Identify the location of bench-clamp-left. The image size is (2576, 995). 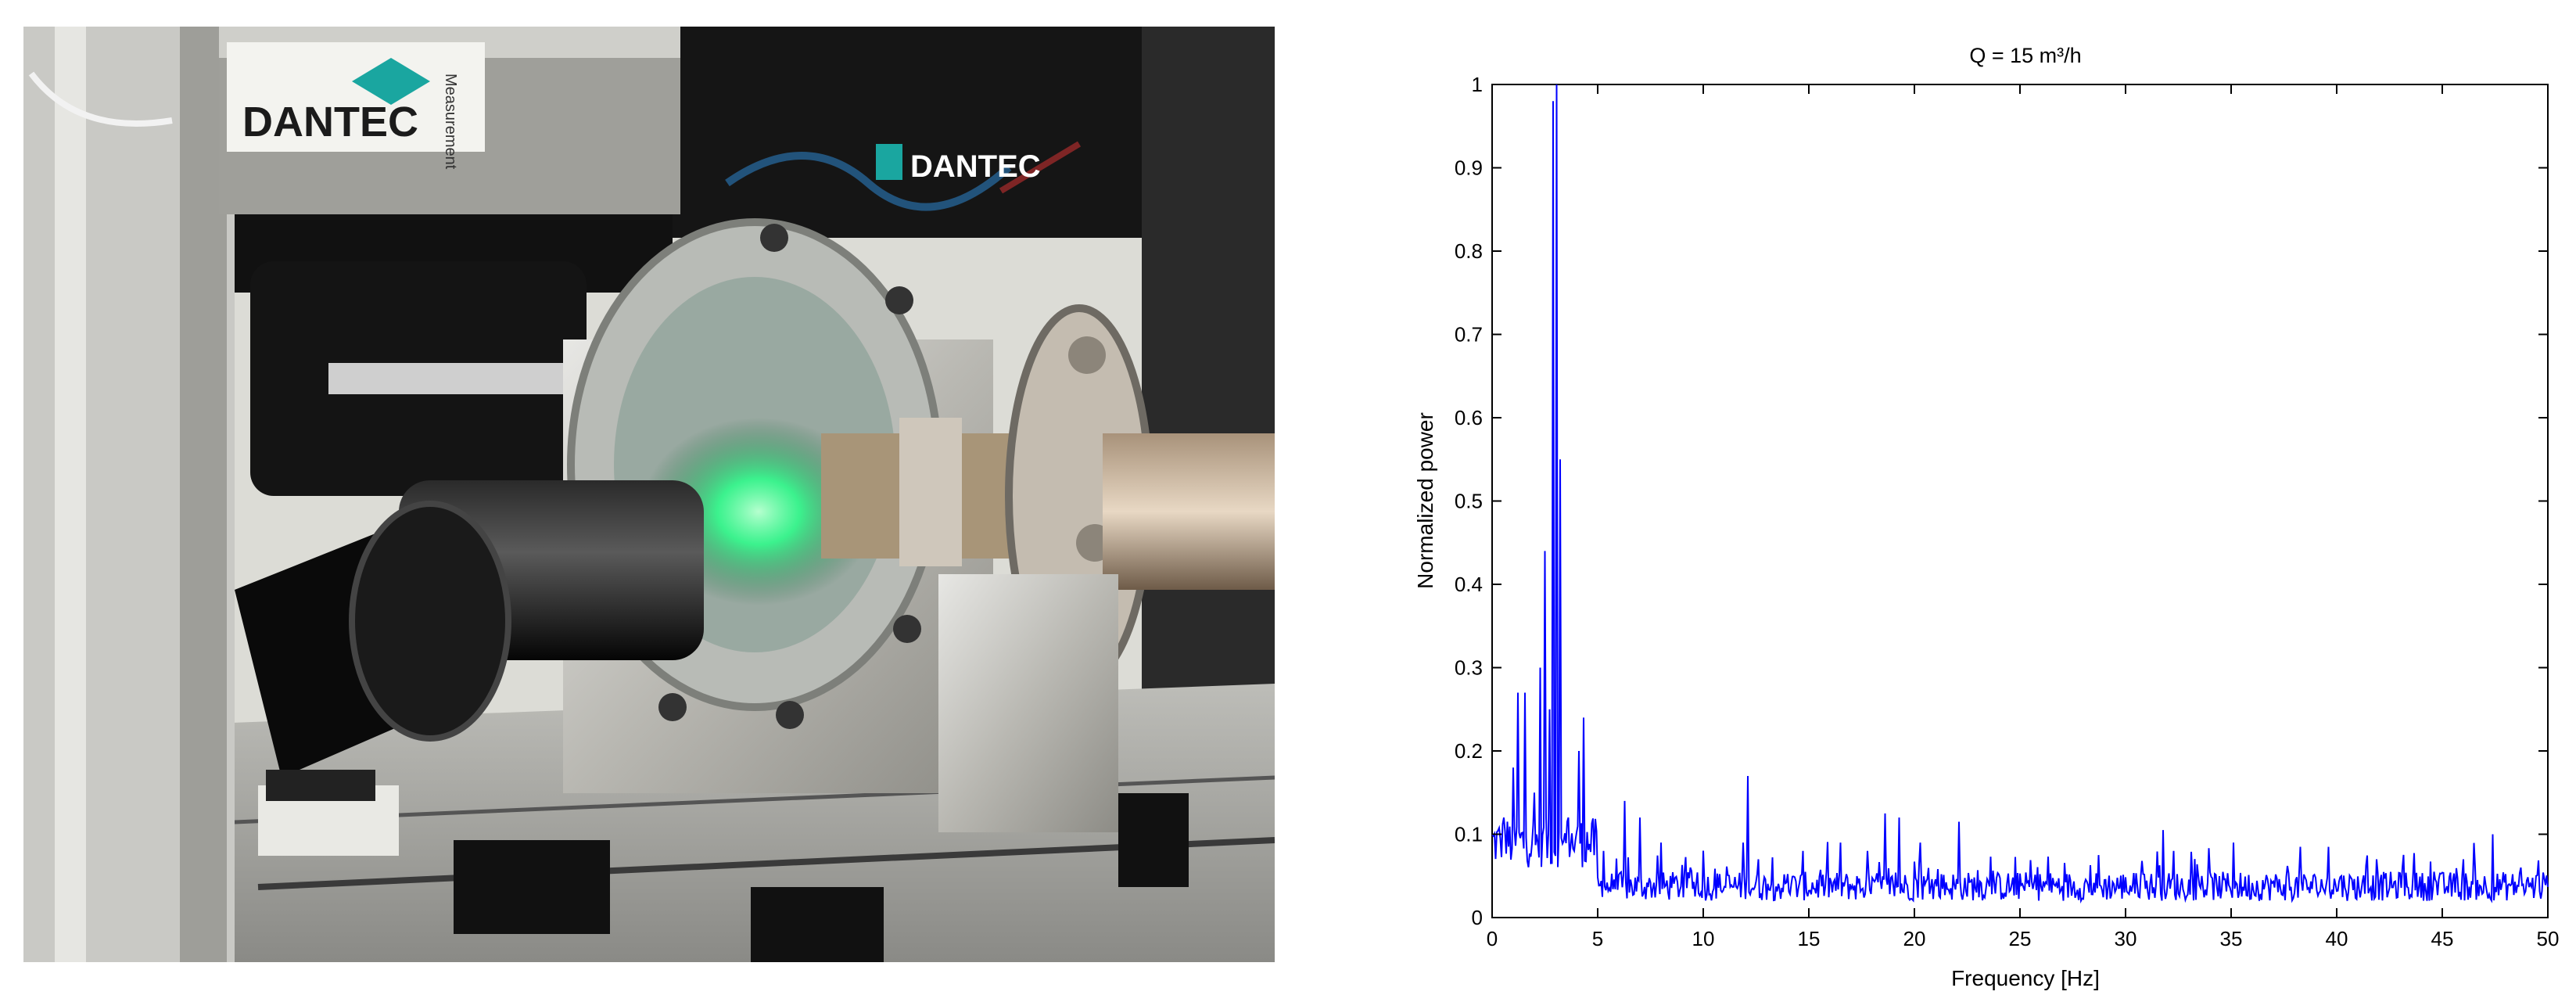
(532, 887).